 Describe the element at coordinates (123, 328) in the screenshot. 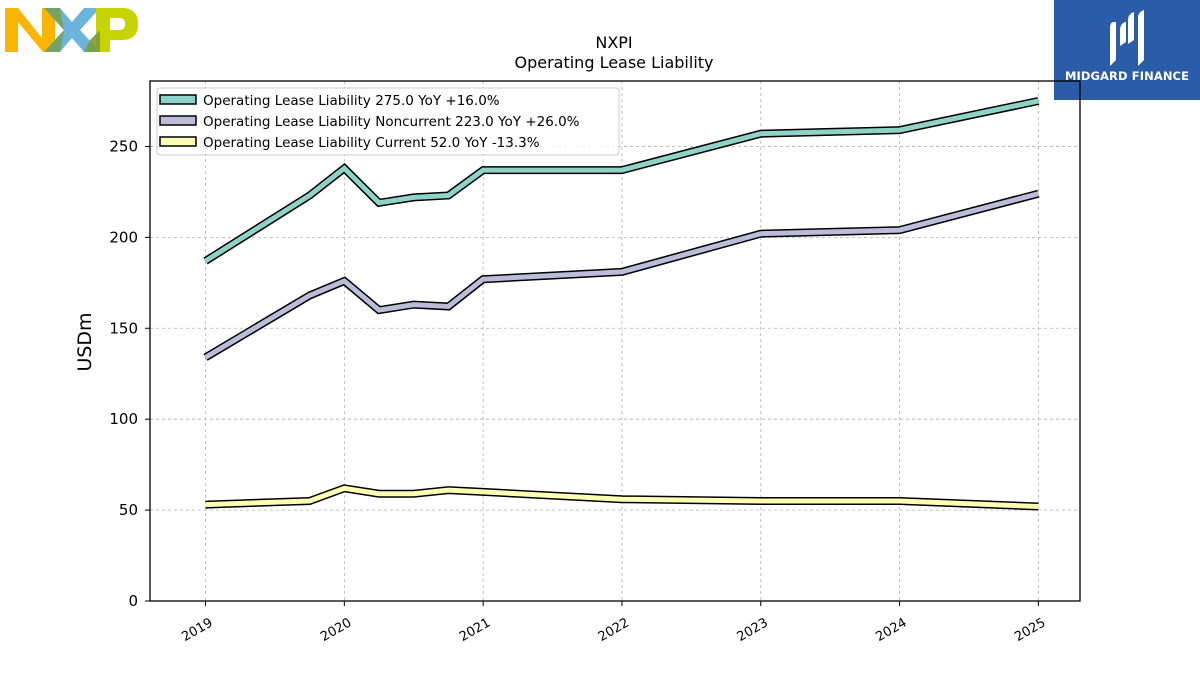

I see `y-tick-label: 150` at that location.